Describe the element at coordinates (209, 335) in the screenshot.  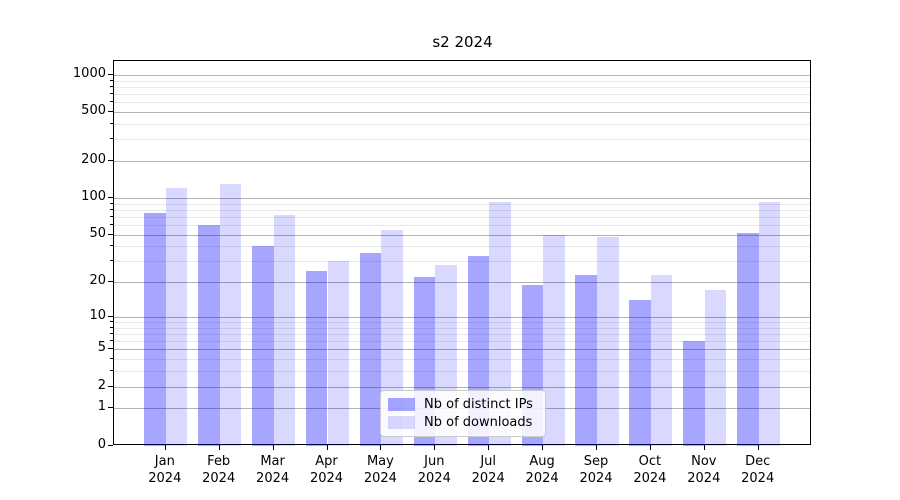
I see `bar-ips-feb` at that location.